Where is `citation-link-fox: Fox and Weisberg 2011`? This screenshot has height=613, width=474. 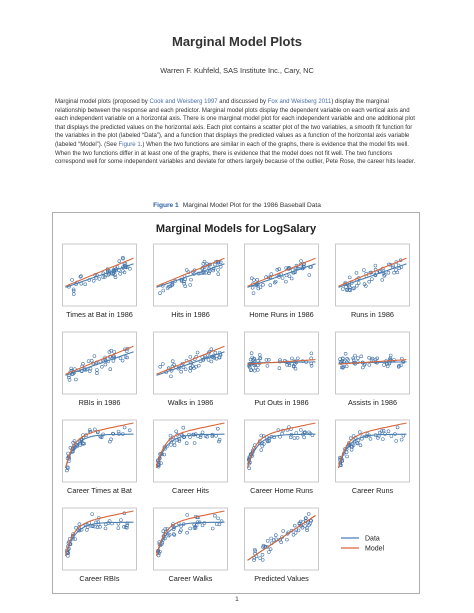
citation-link-fox: Fox and Weisberg 2011 is located at coordinates (299, 102).